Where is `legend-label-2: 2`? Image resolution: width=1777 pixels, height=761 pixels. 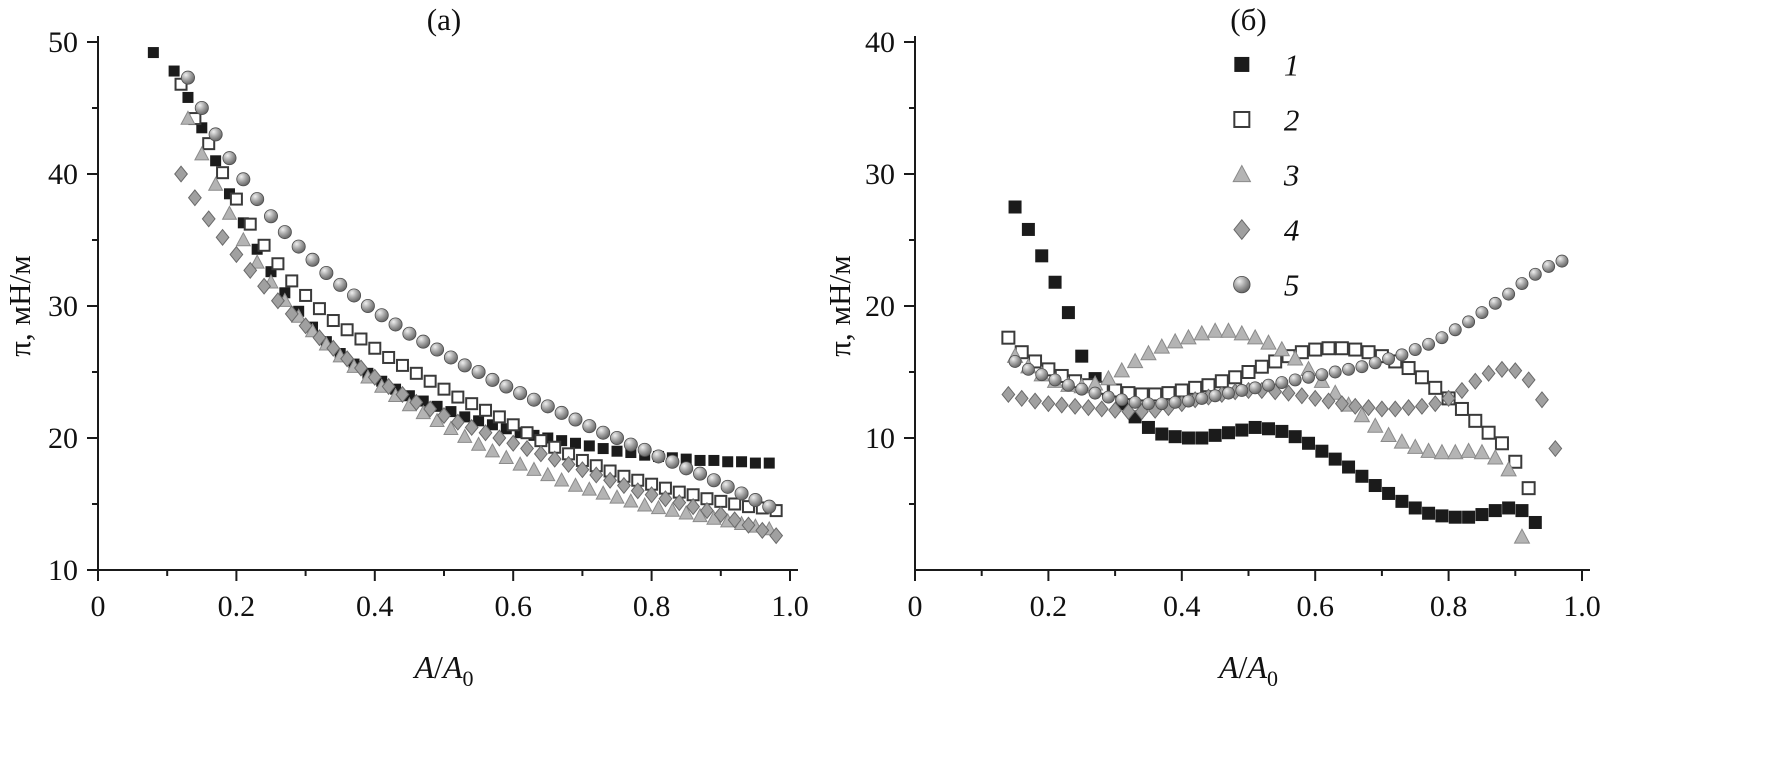
legend-label-2: 2 is located at coordinates (1292, 119).